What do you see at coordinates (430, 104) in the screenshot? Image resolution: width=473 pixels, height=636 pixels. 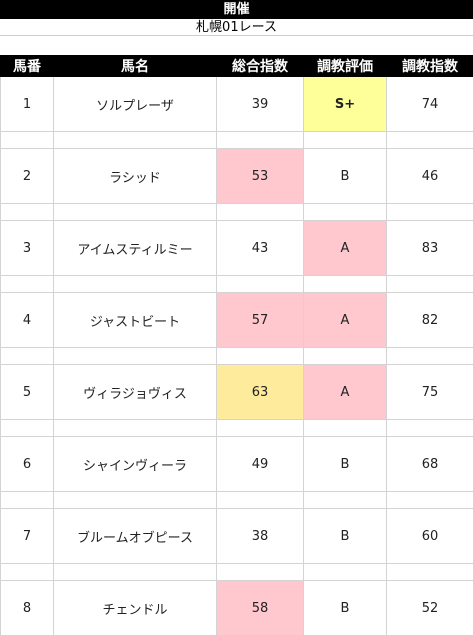 I see `cell-training-index: 74` at bounding box center [430, 104].